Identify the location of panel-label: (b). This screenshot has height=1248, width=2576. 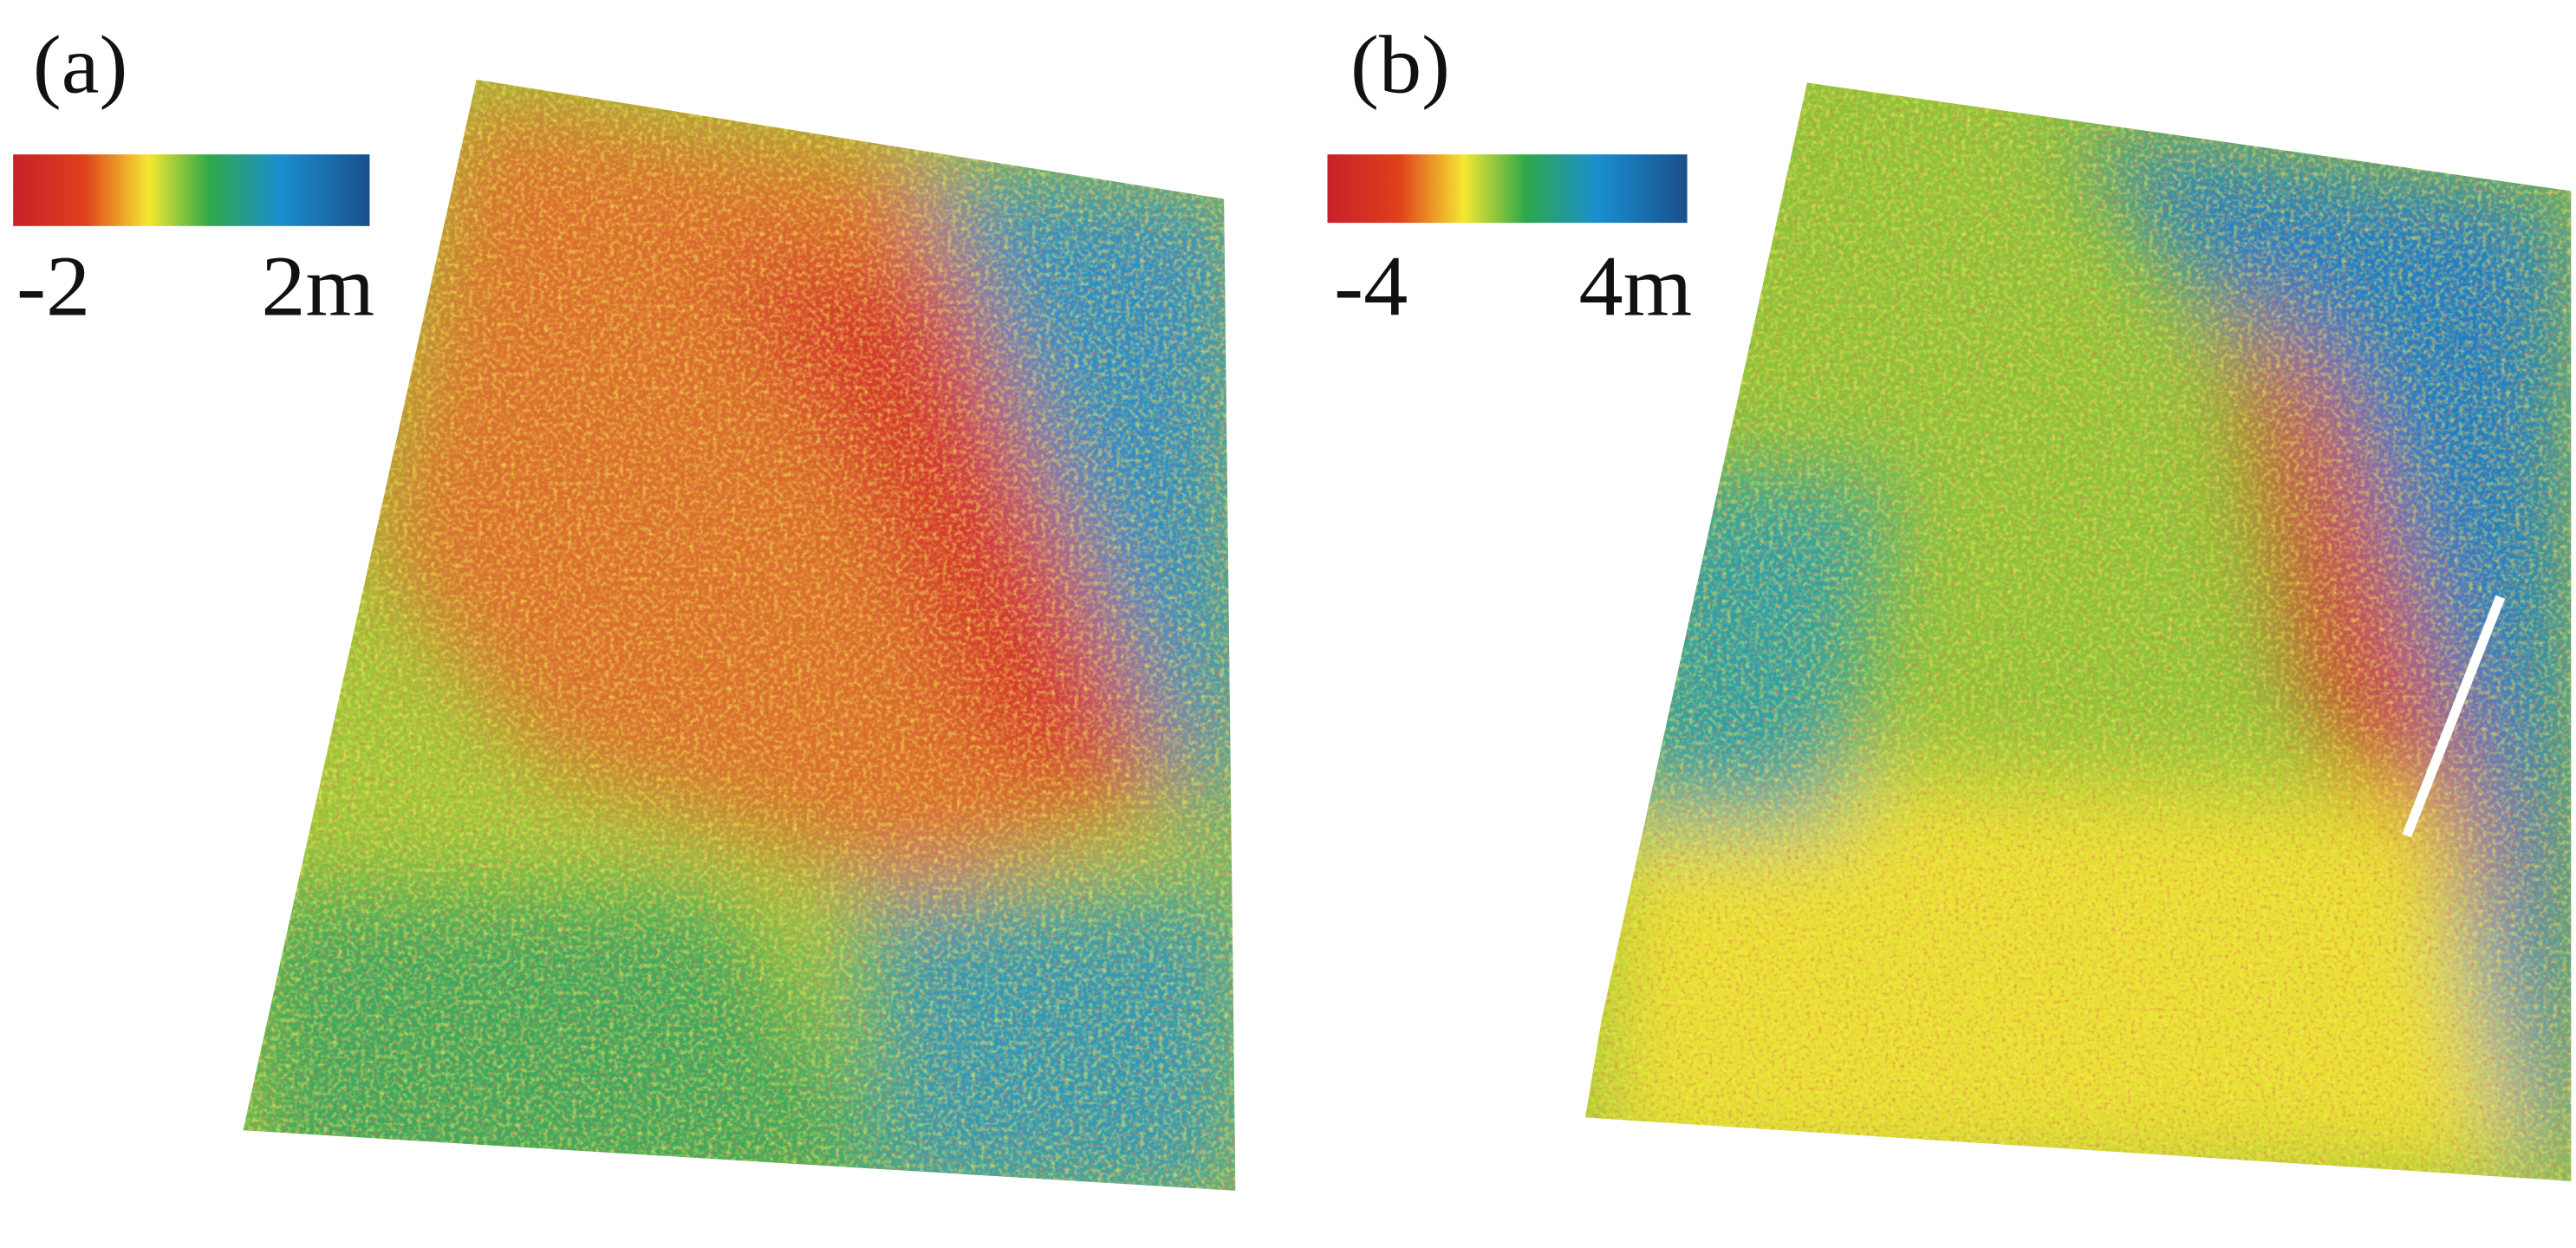
(1400, 64).